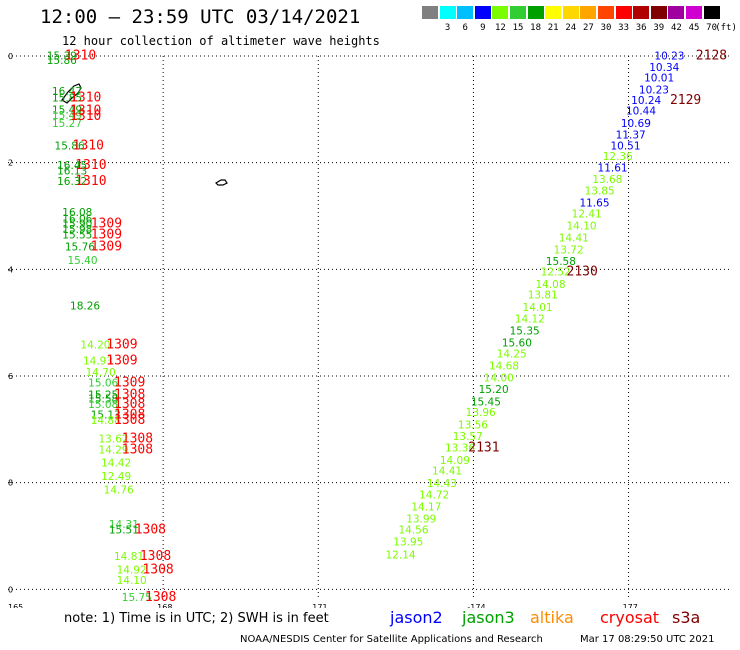 The height and width of the screenshot is (650, 740). Describe the element at coordinates (72, 166) in the screenshot. I see `wave-height-value: 16.45` at that location.